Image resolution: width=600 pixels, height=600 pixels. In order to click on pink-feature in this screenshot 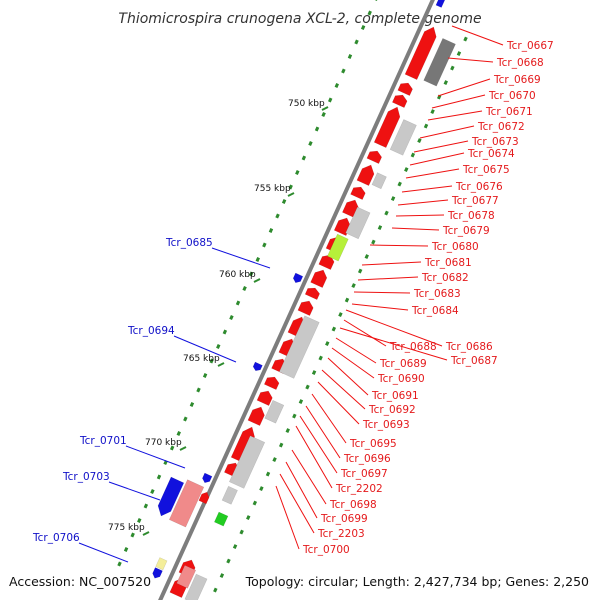, I will do `click(186, 576)`.